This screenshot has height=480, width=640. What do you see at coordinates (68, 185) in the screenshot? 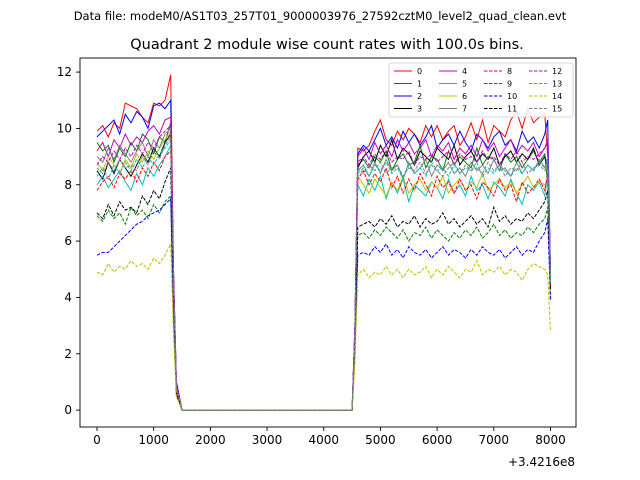
I see `y-tick-label: 8` at bounding box center [68, 185].